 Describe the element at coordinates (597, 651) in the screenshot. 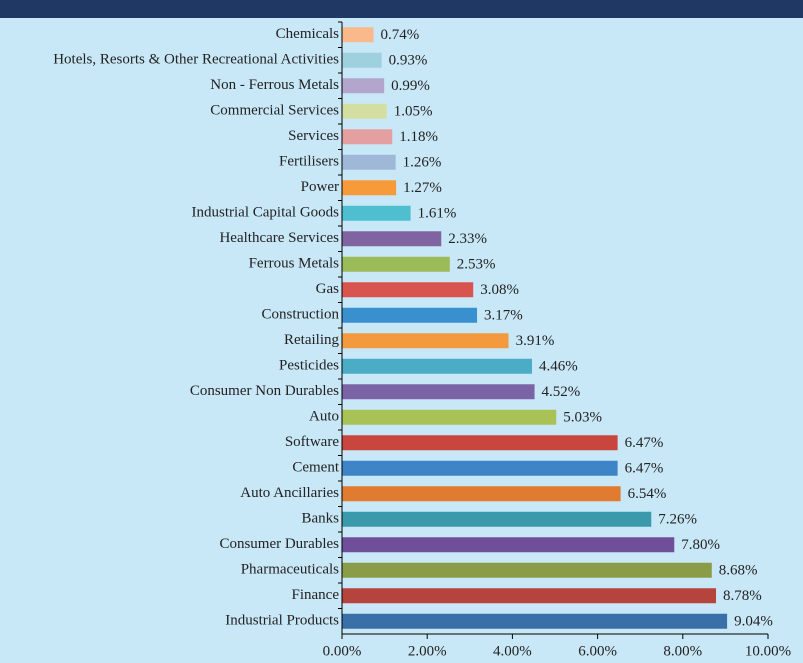

I see `x-tick-label: 6.00%` at that location.